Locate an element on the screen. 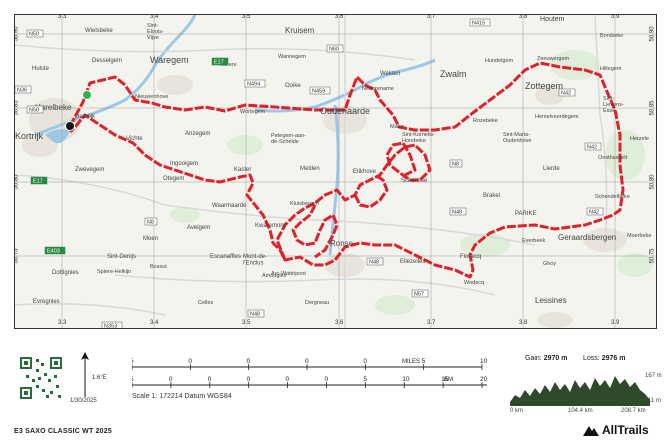  svg-text: N50 is located at coordinates (34, 111).